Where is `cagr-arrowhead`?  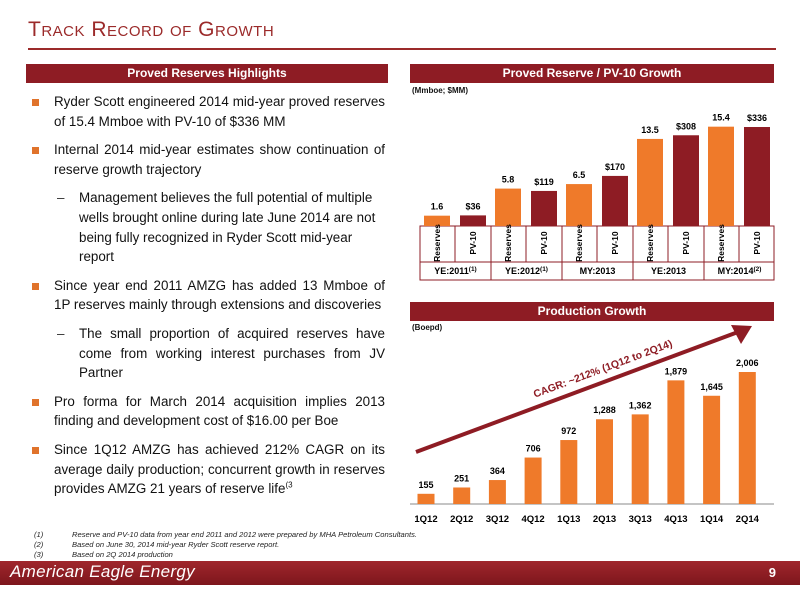
cagr-arrowhead is located at coordinates (741, 334).